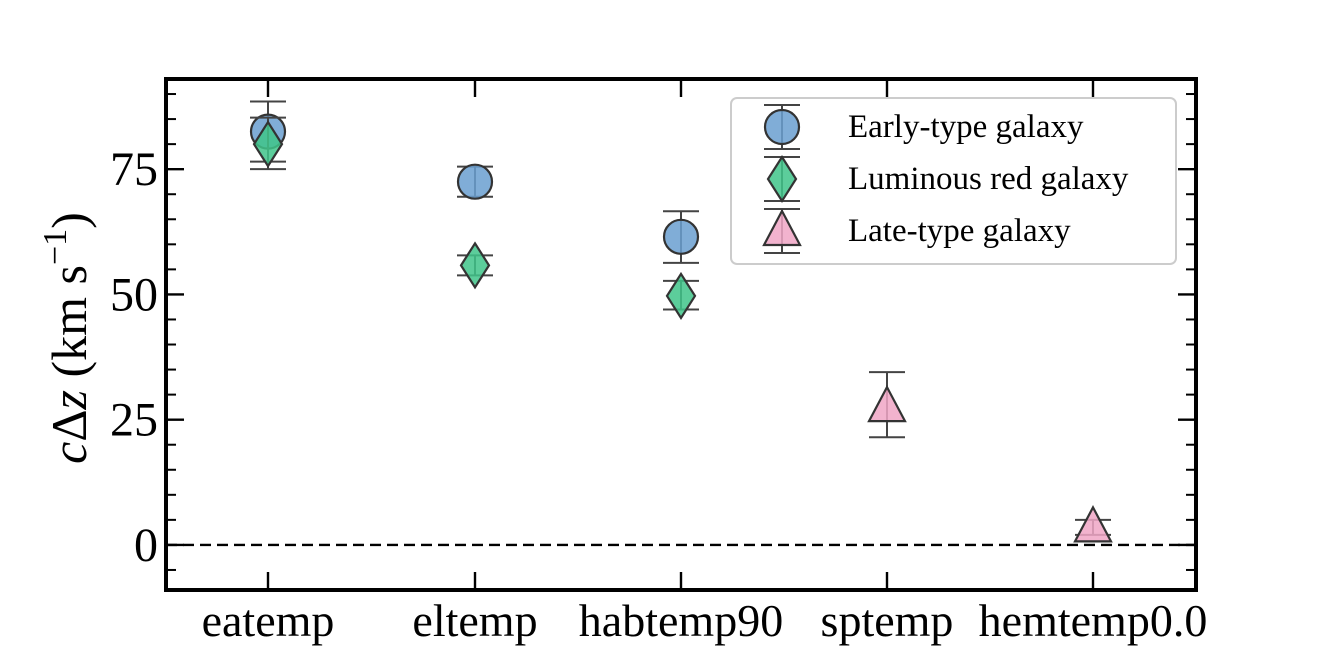  Describe the element at coordinates (69, 425) in the screenshot. I see `y-axis-label-delta: Δ` at that location.